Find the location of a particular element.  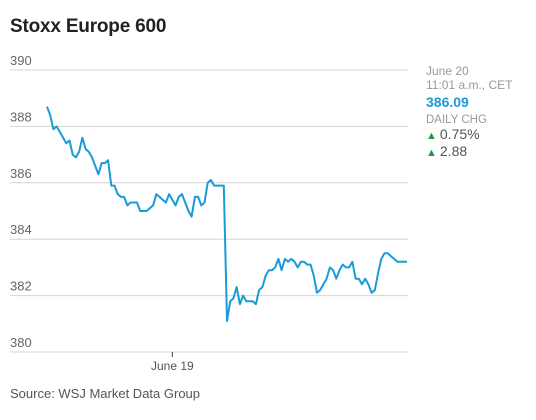

y-axis-ticks: 390 388 386 384 382 380 is located at coordinates (21, 201).